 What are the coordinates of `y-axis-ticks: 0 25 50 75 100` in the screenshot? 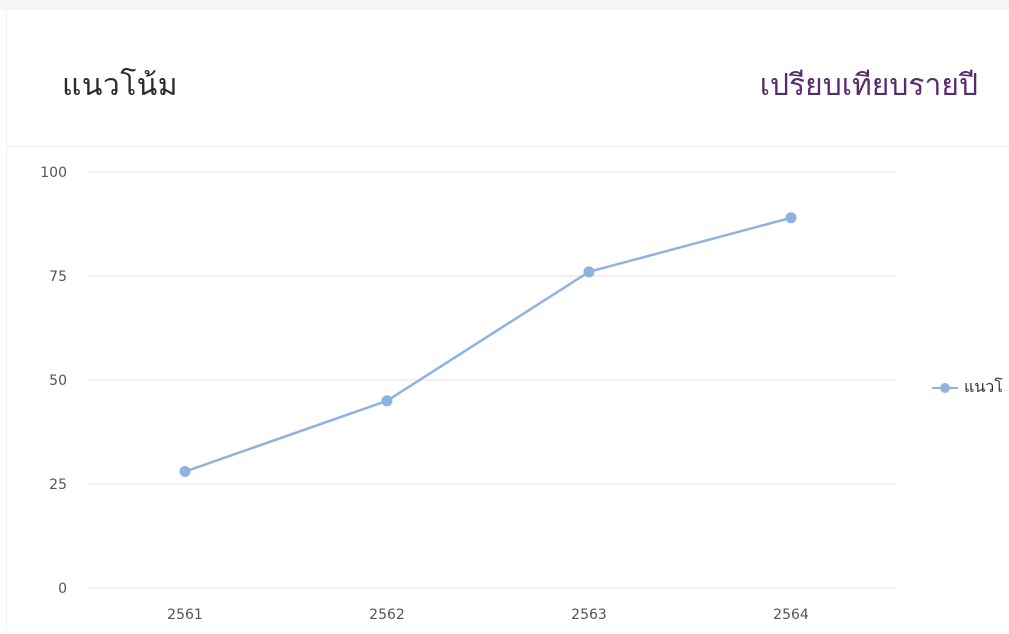 It's located at (53, 381).